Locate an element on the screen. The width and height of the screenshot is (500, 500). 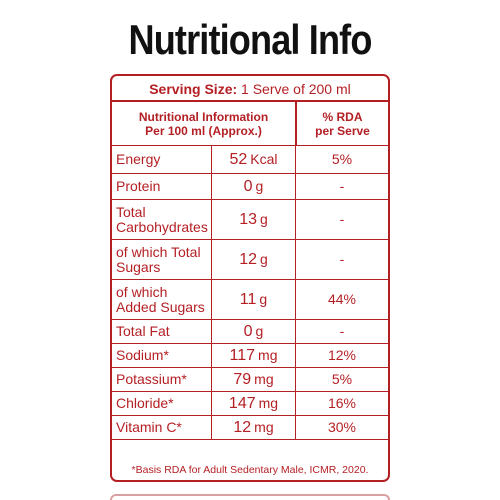
nutrient-name: Total Fat is located at coordinates (162, 331).